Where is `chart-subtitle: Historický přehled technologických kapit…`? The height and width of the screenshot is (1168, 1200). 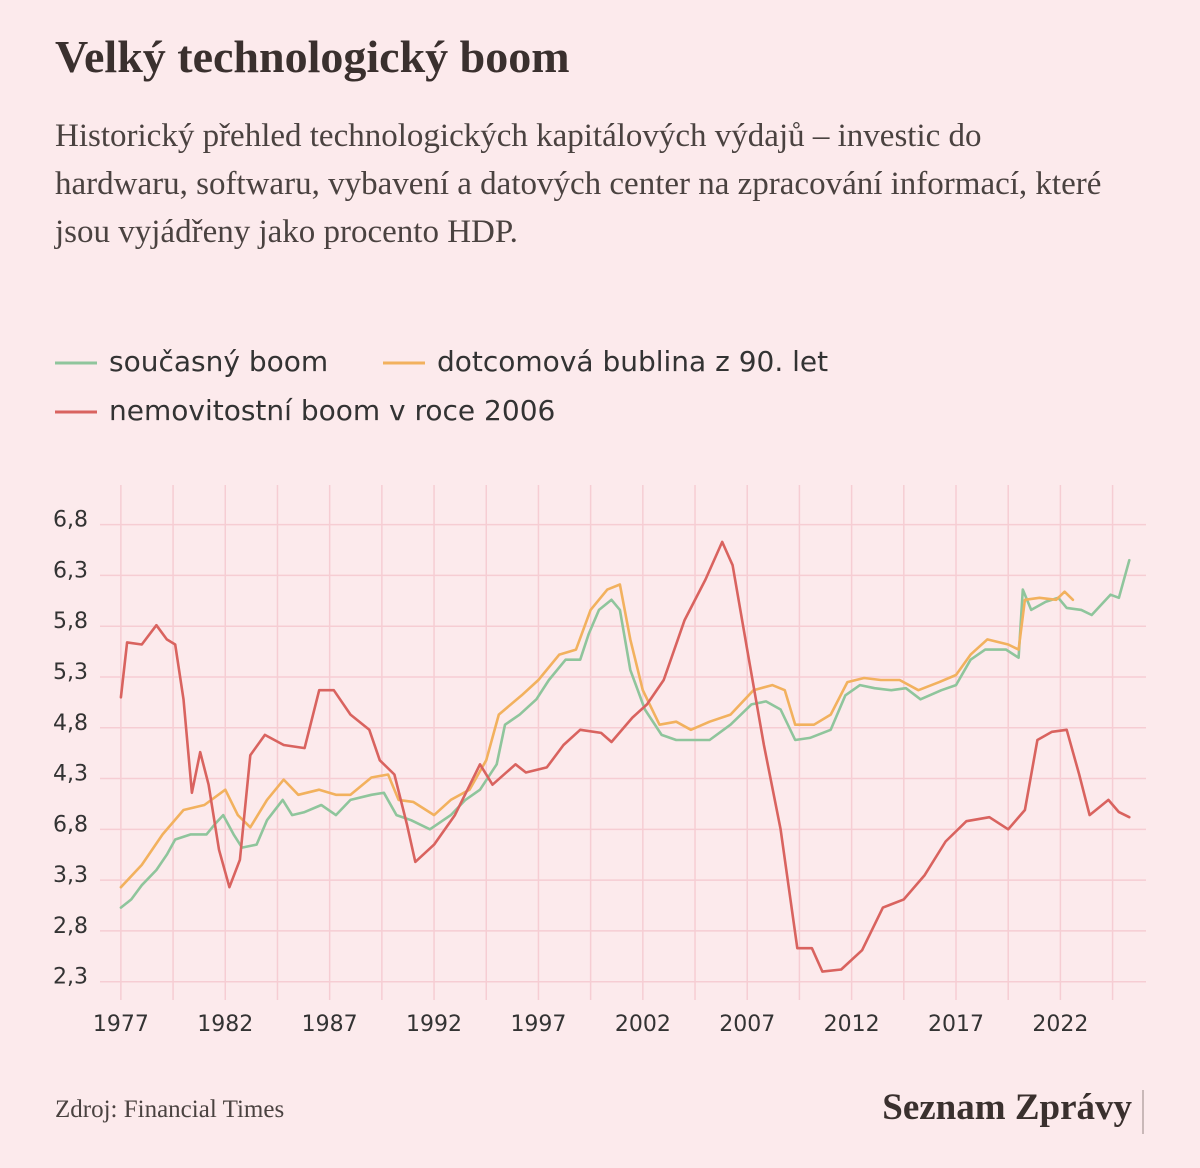
chart-subtitle: Historický přehled technologických kapit… is located at coordinates (578, 184).